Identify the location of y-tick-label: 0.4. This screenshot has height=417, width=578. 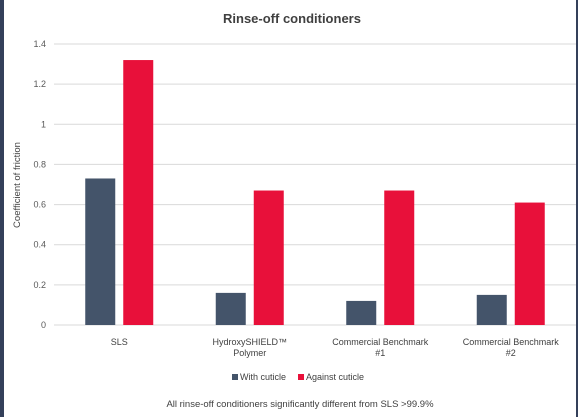
(39, 245).